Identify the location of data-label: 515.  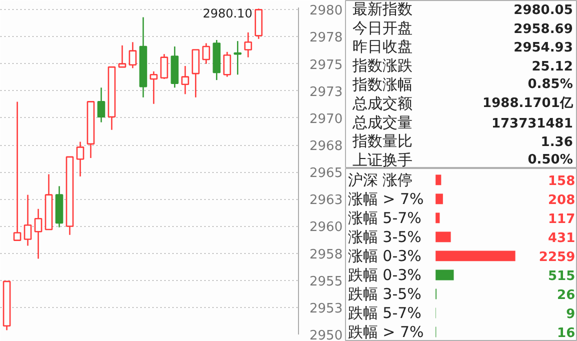
(562, 276).